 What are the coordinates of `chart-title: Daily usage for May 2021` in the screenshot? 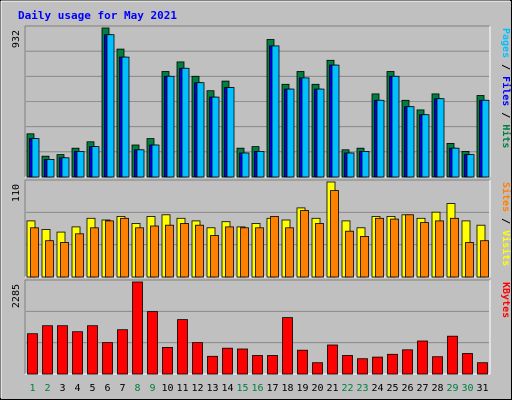 It's located at (97, 15).